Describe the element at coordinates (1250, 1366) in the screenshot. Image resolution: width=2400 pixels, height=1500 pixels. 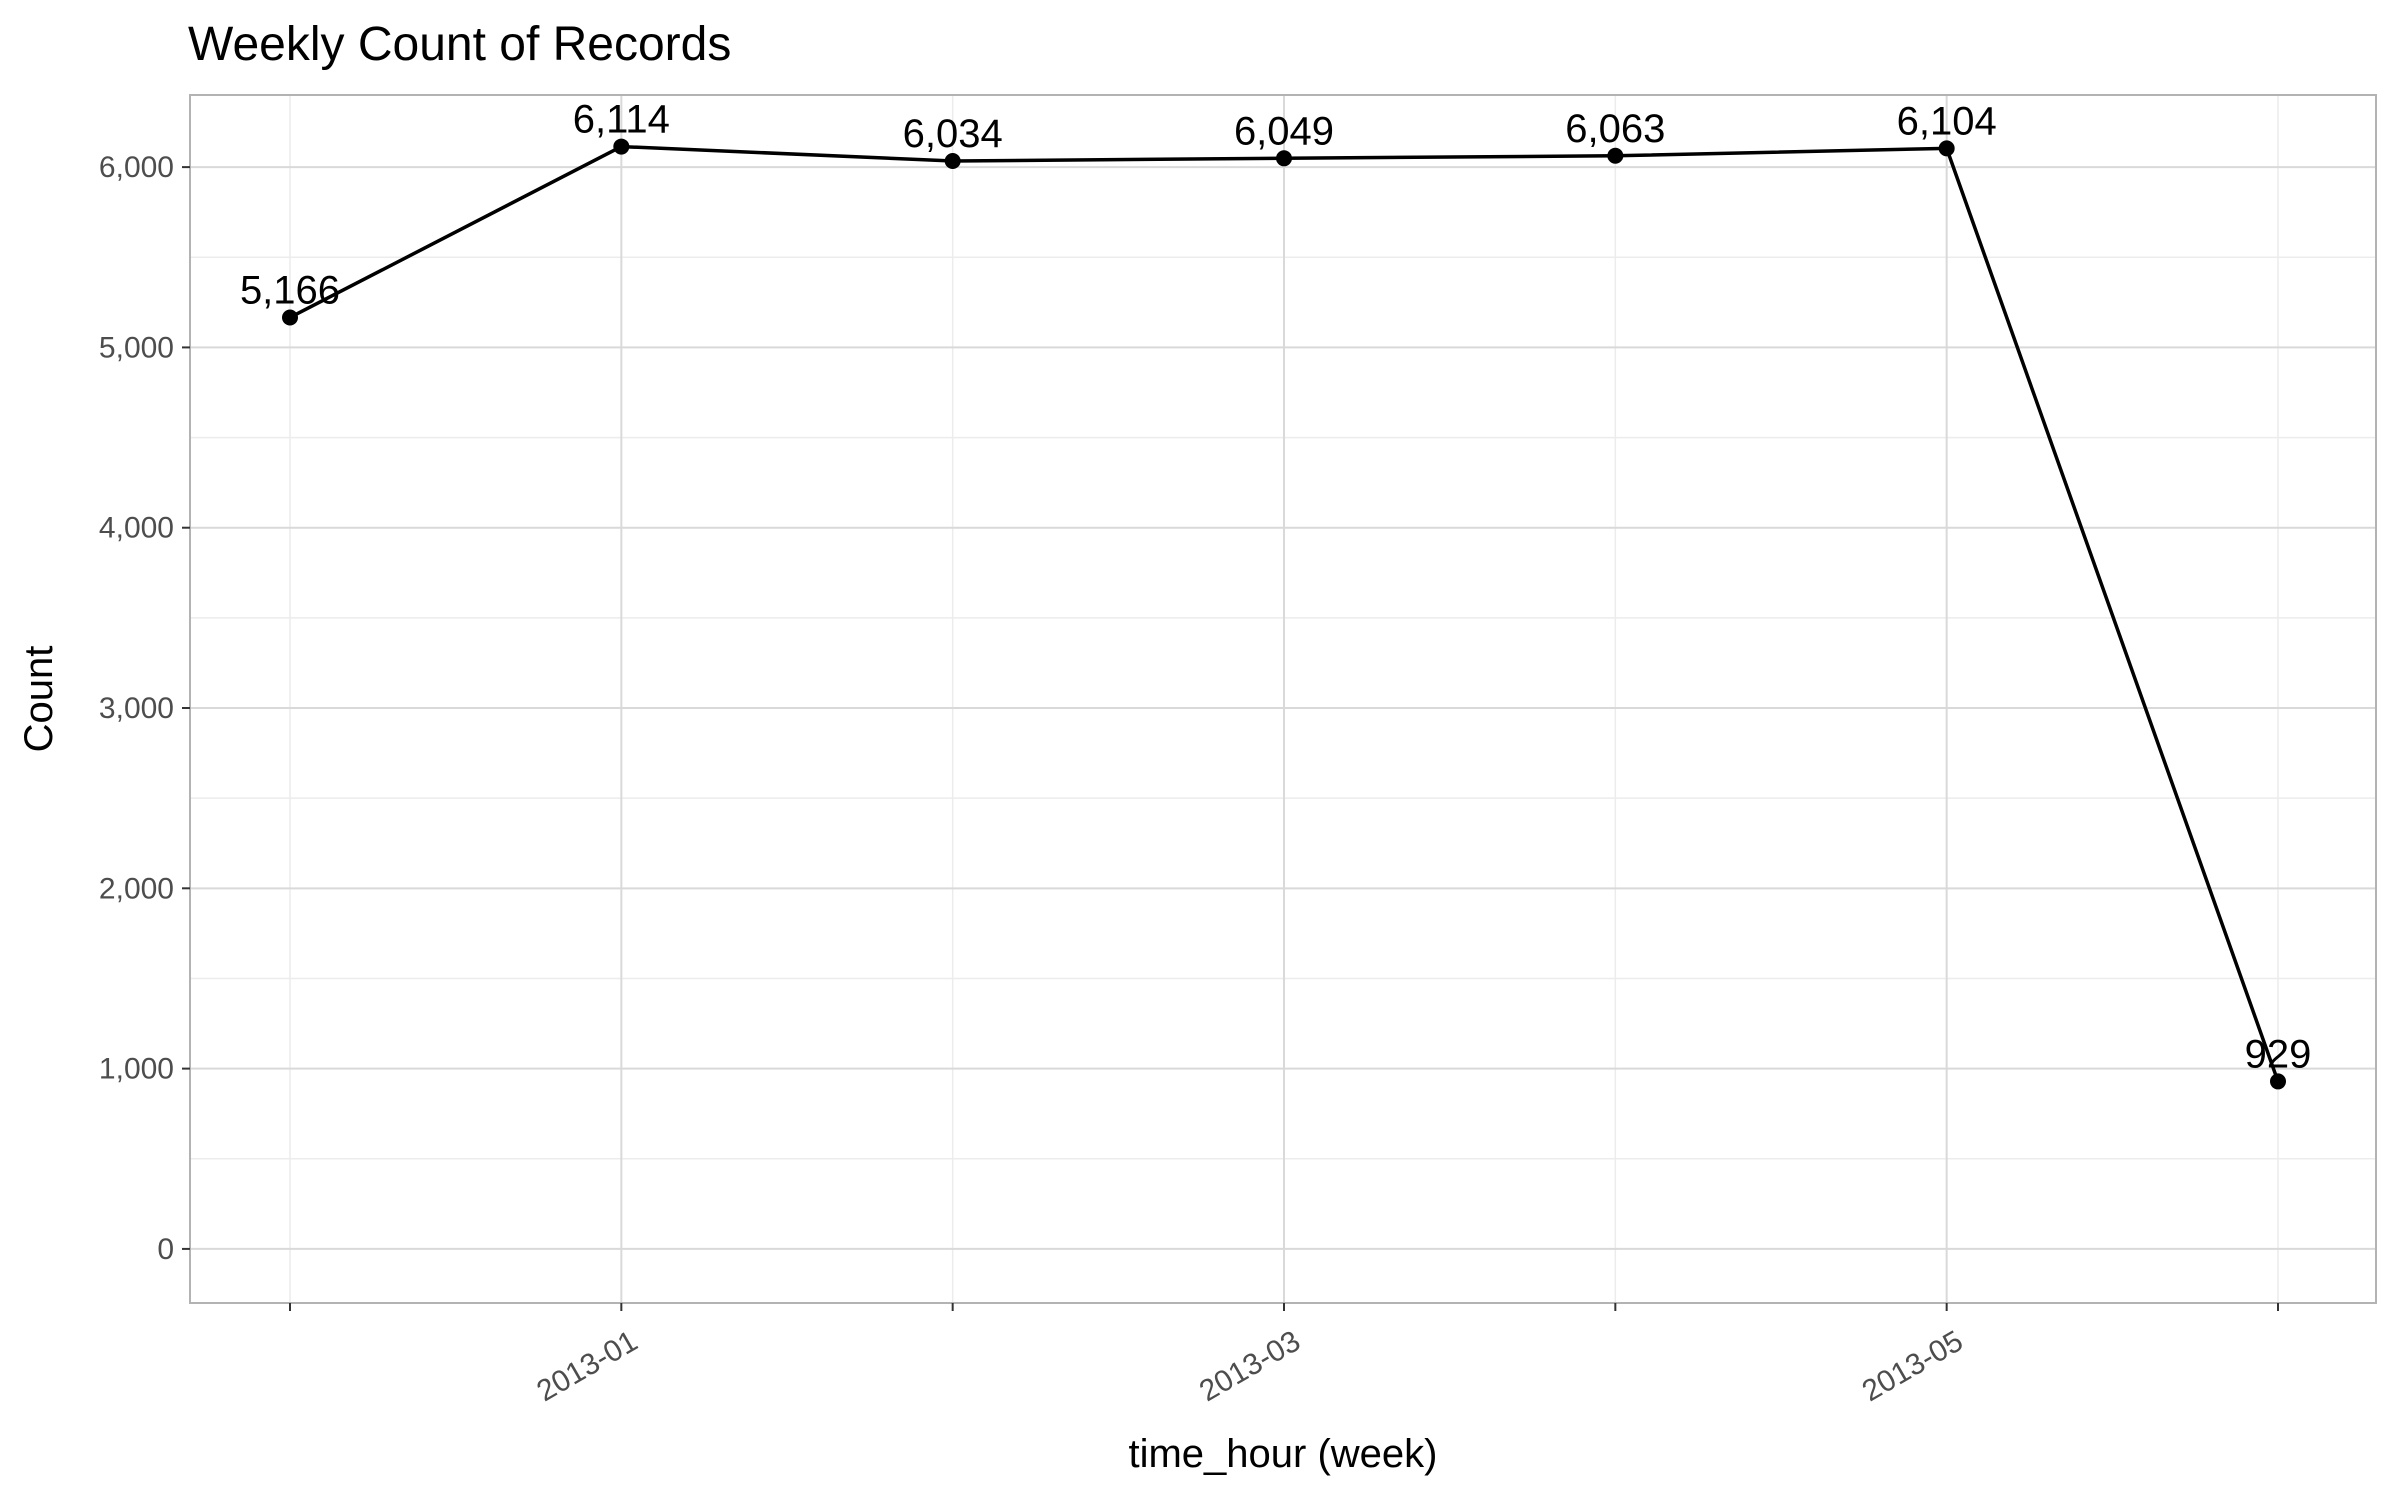
I see `x-tick-label: 2013-03` at that location.